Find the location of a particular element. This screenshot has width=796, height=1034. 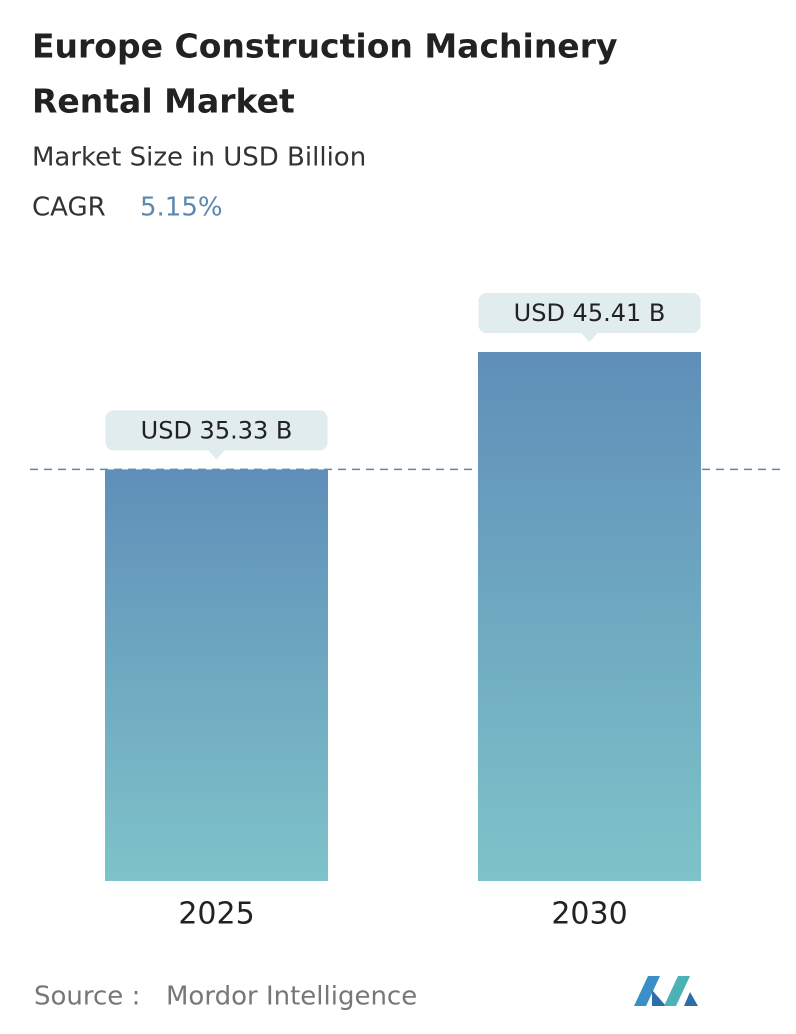

value-label: USD 35.33 B is located at coordinates (217, 430).